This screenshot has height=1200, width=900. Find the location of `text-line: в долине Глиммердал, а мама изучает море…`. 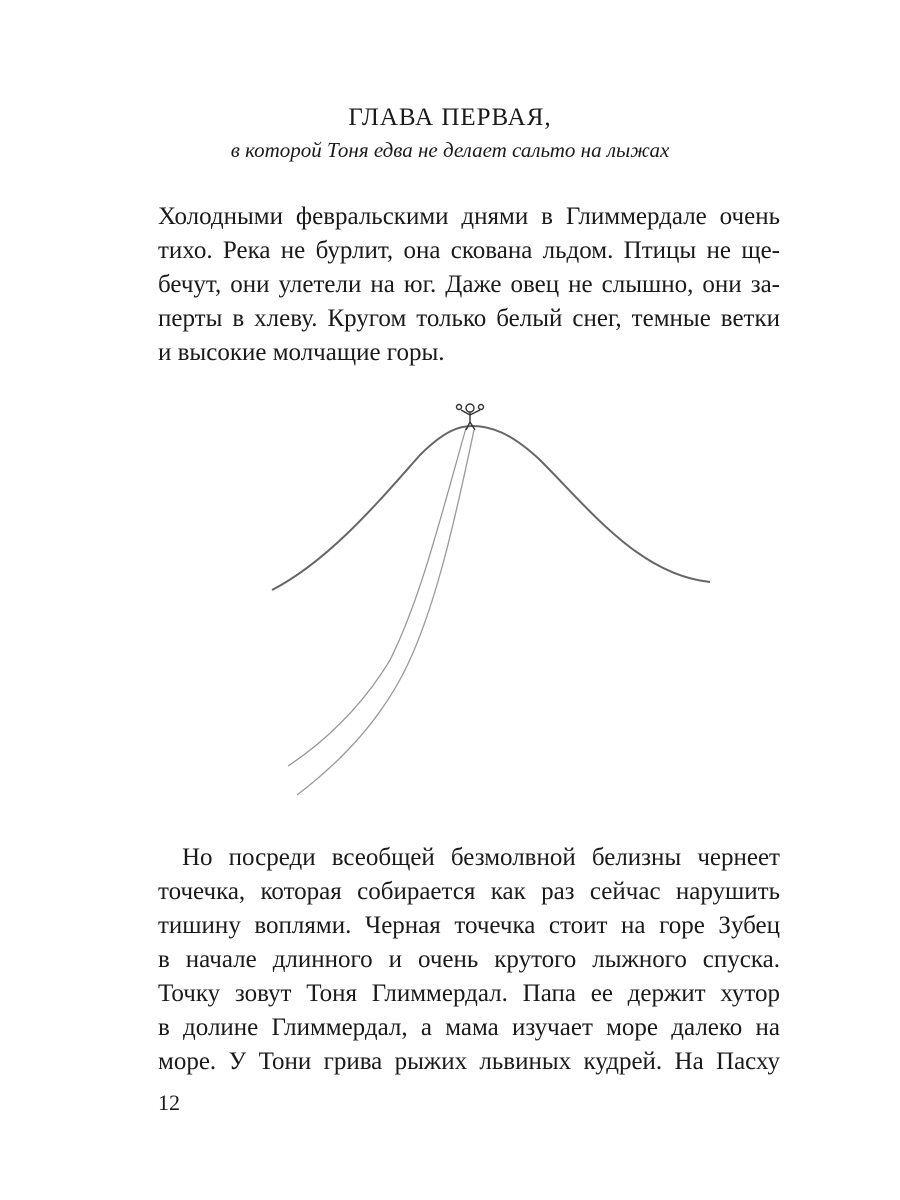

text-line: в долине Глиммердал, а мама изучает море… is located at coordinates (469, 1027).